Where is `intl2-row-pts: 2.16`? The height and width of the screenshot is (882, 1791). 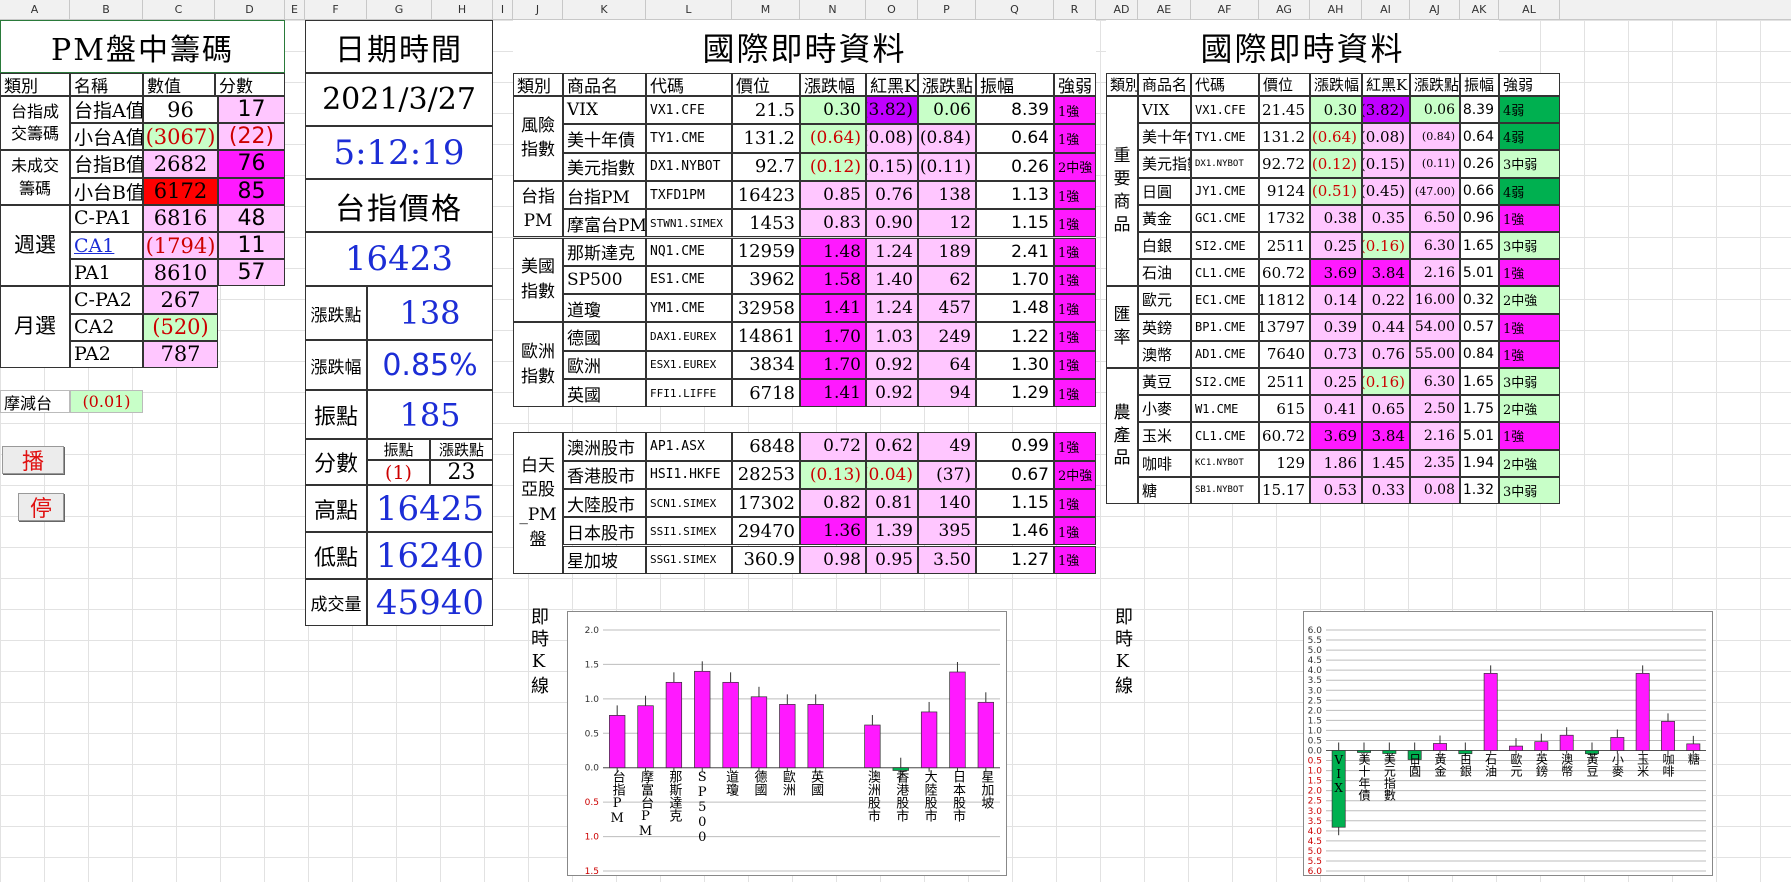 intl2-row-pts: 2.16 is located at coordinates (1435, 436).